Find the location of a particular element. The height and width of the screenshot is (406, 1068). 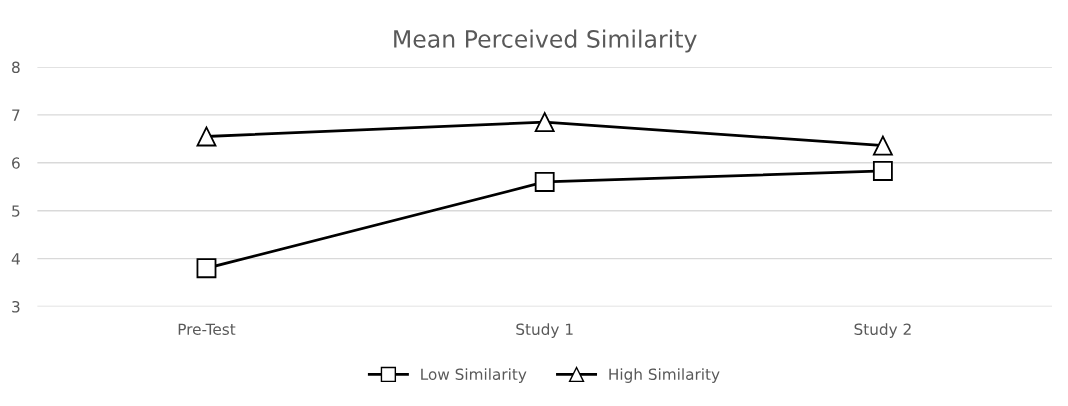

y-tick-label: 8 is located at coordinates (16, 67).